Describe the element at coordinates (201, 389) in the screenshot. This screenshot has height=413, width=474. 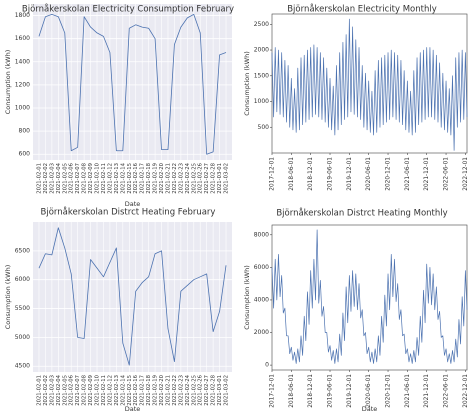
I see `x-tick-label: 2021-02-26` at that location.